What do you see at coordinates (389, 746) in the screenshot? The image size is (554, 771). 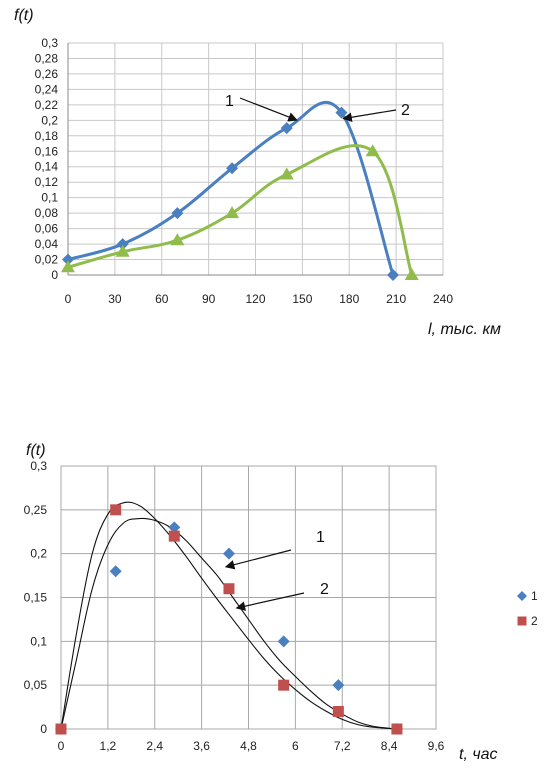 I see `chart-2-x-tick: 8,4` at bounding box center [389, 746].